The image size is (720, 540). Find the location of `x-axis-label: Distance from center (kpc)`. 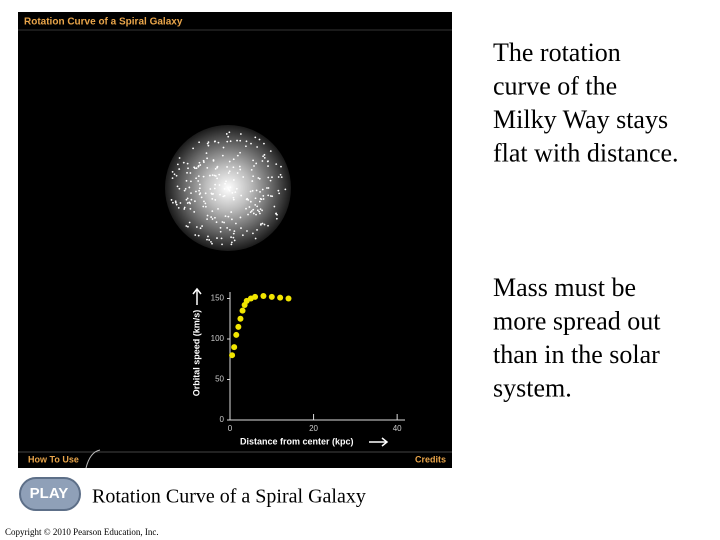

x-axis-label: Distance from center (kpc) is located at coordinates (297, 441).